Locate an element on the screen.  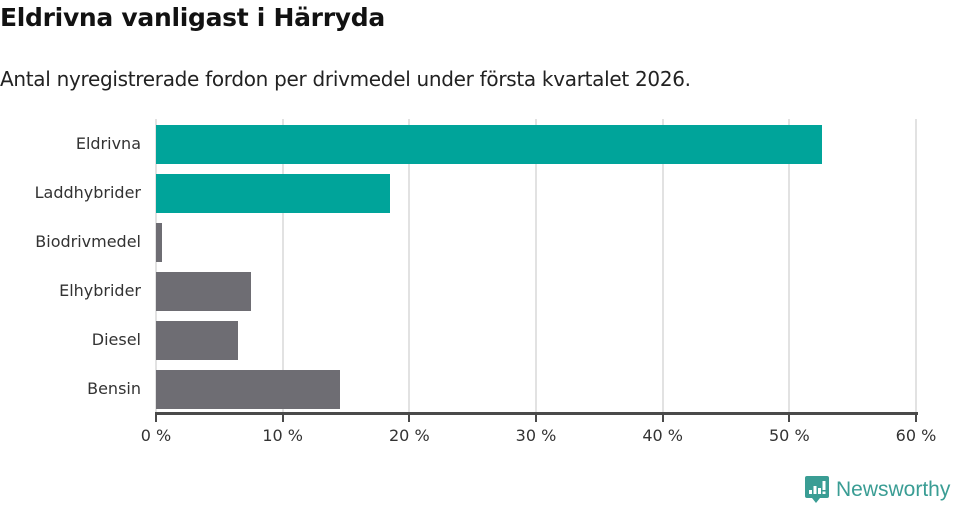
bar-bensin is located at coordinates (248, 389).